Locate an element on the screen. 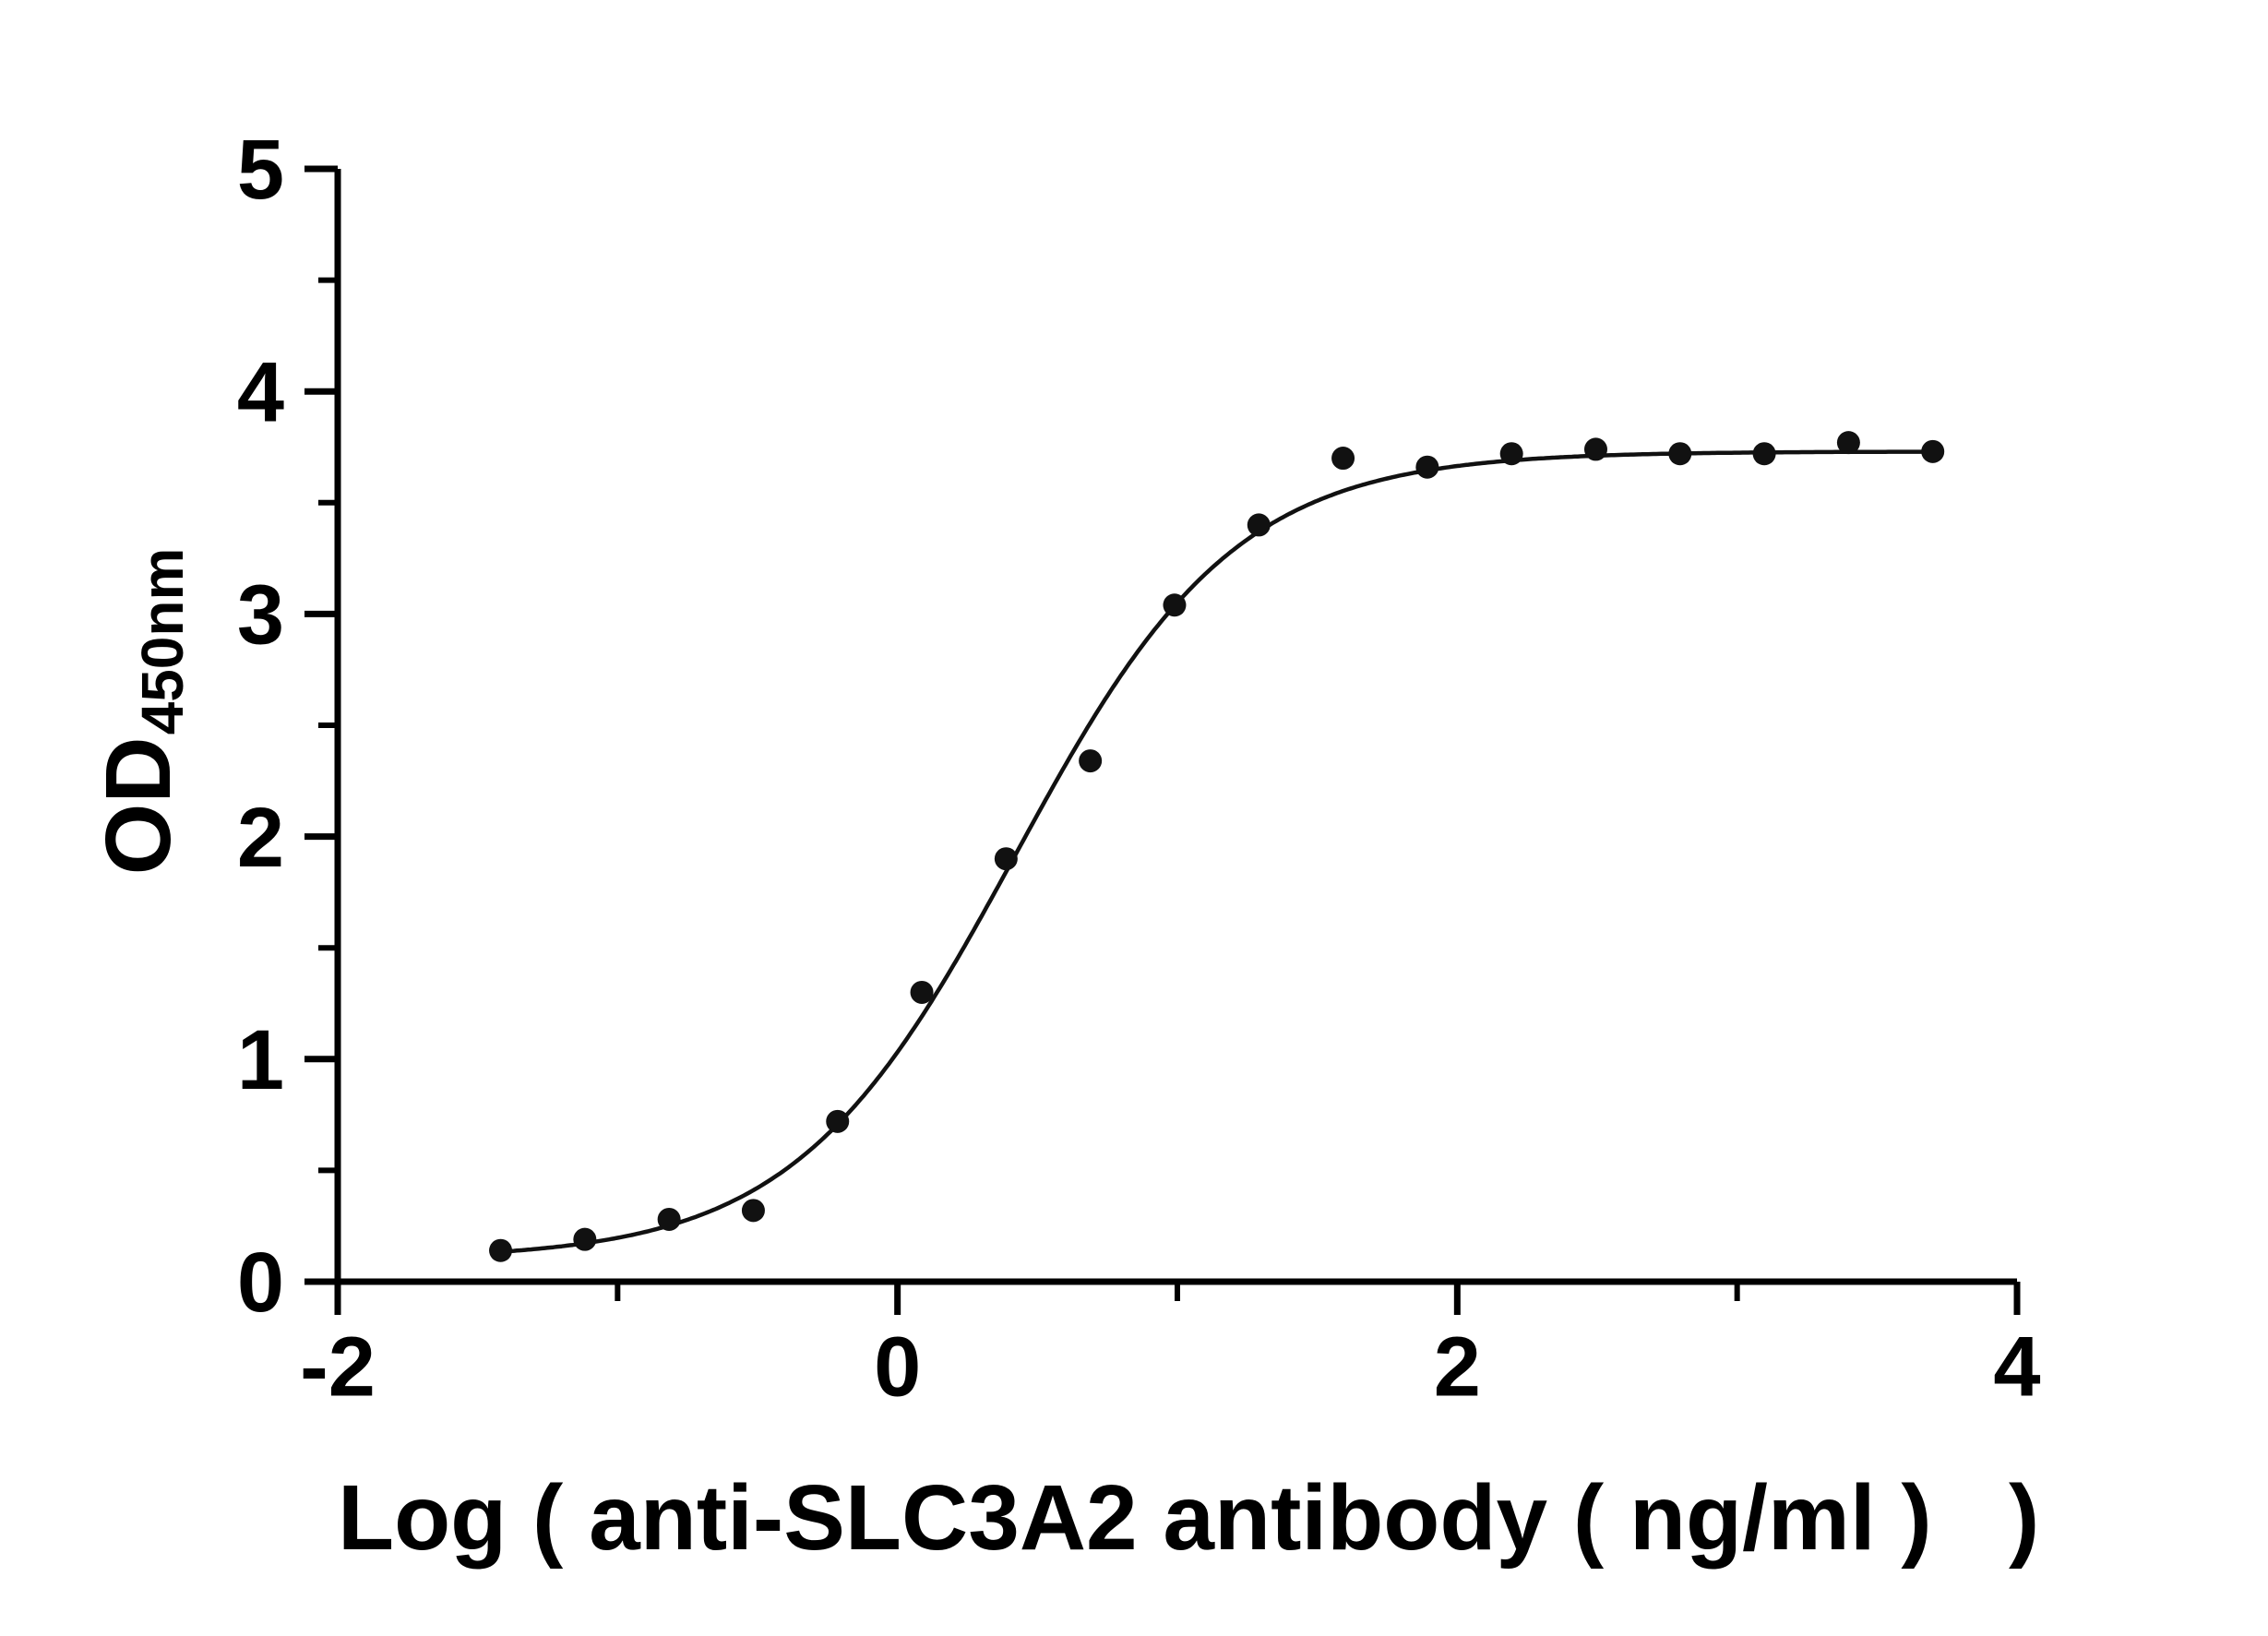  x-tick-label: 4 is located at coordinates (2017, 1367).